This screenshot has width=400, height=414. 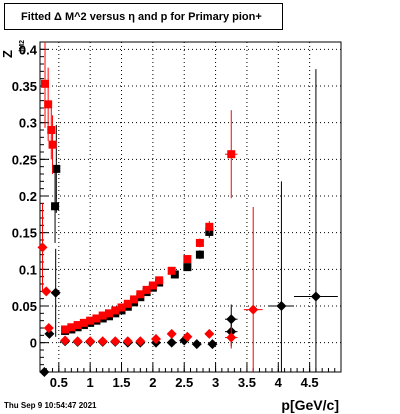 What do you see at coordinates (310, 405) in the screenshot?
I see `x-axis-label: p[GeV/c]` at bounding box center [310, 405].